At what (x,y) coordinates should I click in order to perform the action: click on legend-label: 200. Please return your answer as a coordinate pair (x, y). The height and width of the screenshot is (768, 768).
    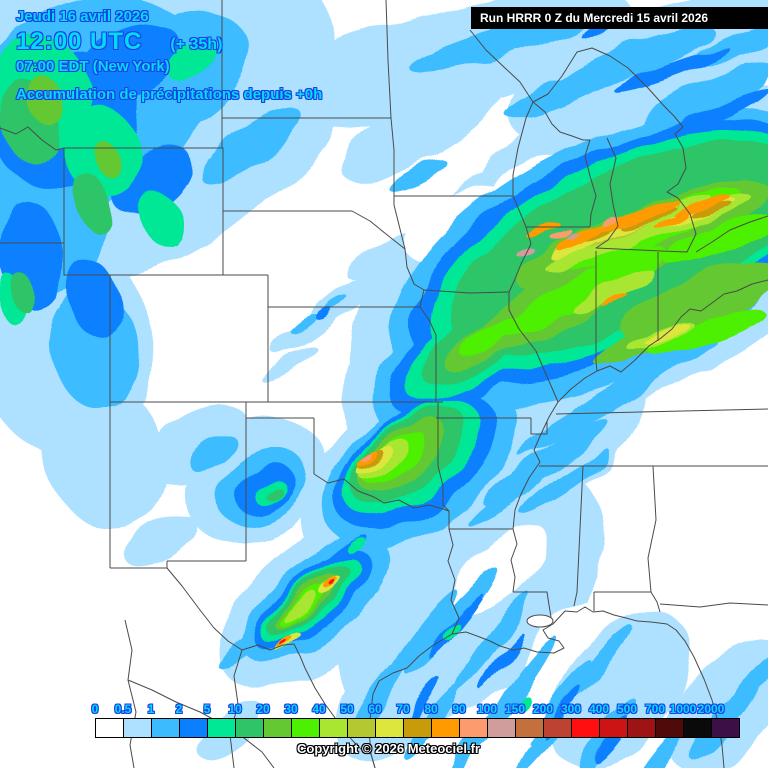
    Looking at the image, I should click on (543, 709).